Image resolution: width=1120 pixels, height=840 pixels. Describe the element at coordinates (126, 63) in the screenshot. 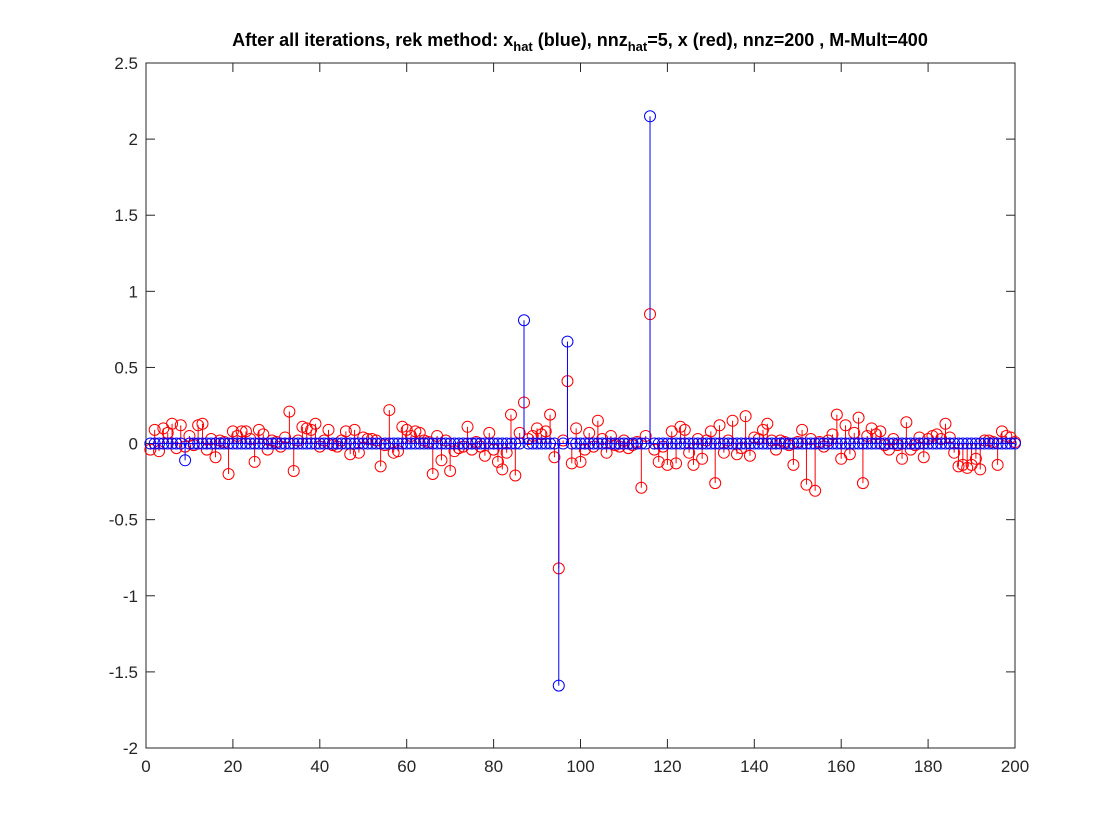

I see `y-tick-label: 2.5` at that location.